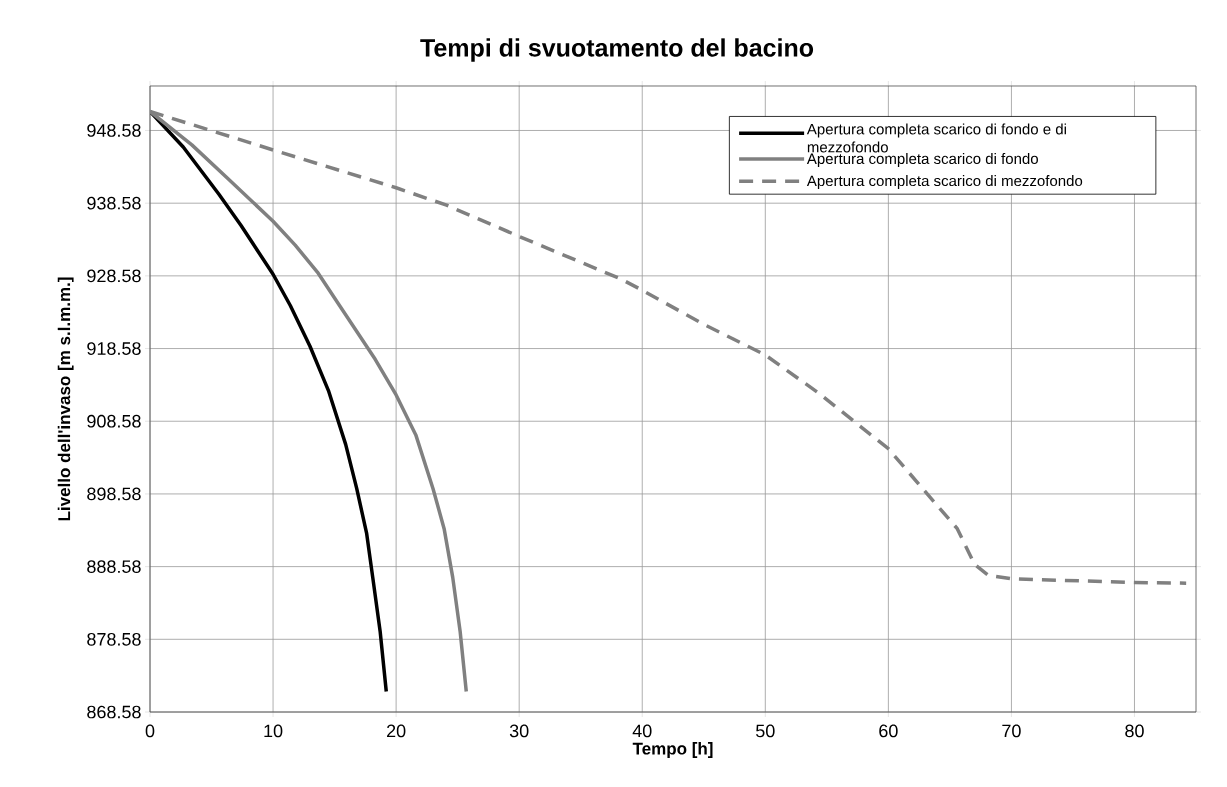 The width and height of the screenshot is (1227, 787). I want to click on y-tick-label: 928.58, so click(114, 276).